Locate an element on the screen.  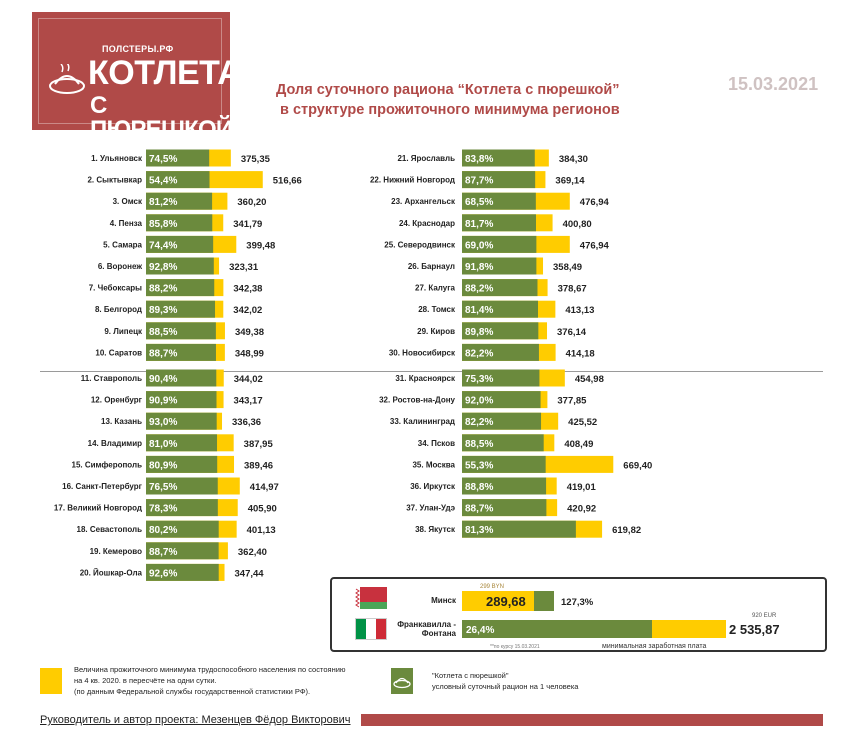
value-label: 413,13 is located at coordinates (579, 310).